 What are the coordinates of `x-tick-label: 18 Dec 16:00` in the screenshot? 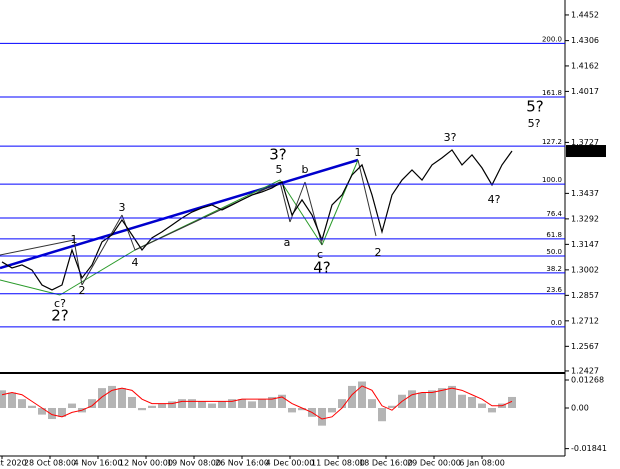 It's located at (386, 463).